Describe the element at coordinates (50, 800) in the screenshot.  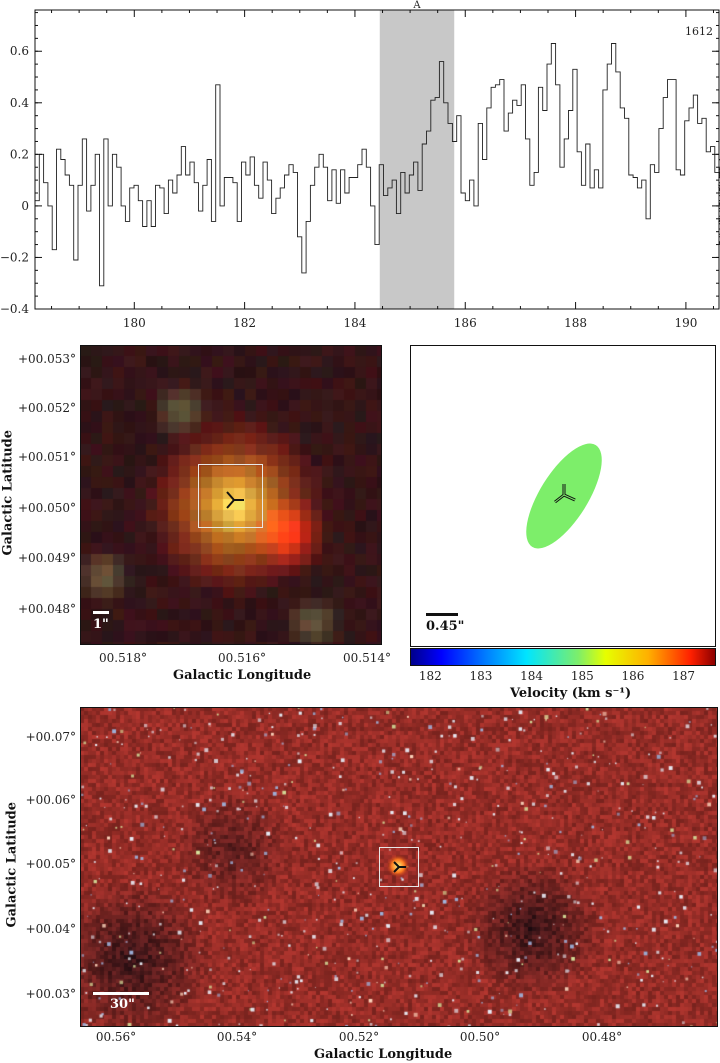
I see `y-tick-label: +00.06°` at that location.